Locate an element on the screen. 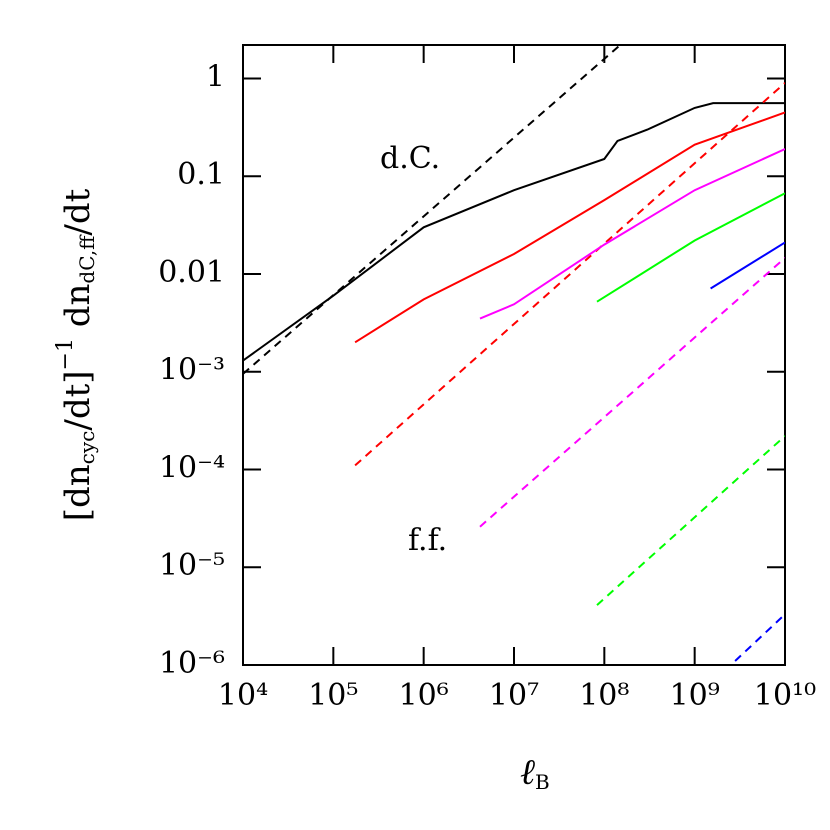 The width and height of the screenshot is (830, 830). y-tick-label: 0.1 is located at coordinates (201, 174).